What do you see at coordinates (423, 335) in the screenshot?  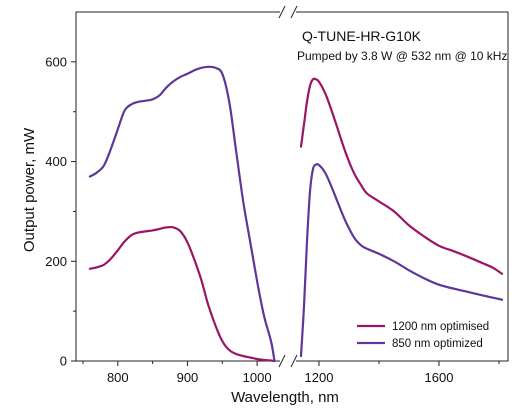 I see `legend: 1200 nm optimised 850 nm optimized` at bounding box center [423, 335].